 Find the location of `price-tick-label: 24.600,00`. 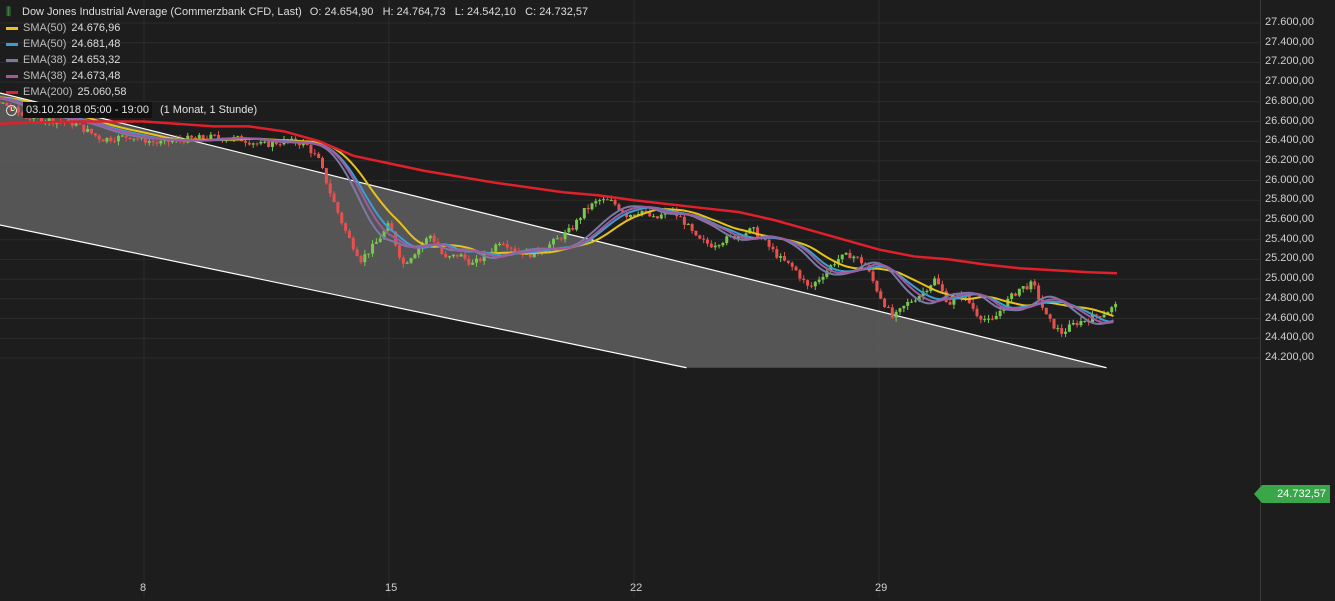

price-tick-label: 24.600,00 is located at coordinates (1289, 317).